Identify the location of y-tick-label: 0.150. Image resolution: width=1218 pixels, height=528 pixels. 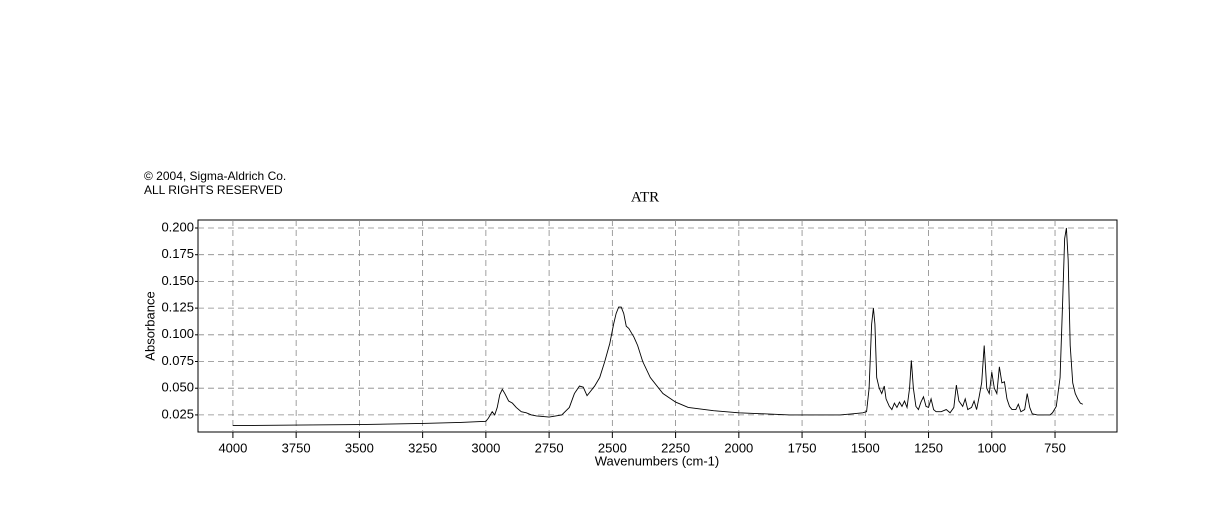
(177, 280).